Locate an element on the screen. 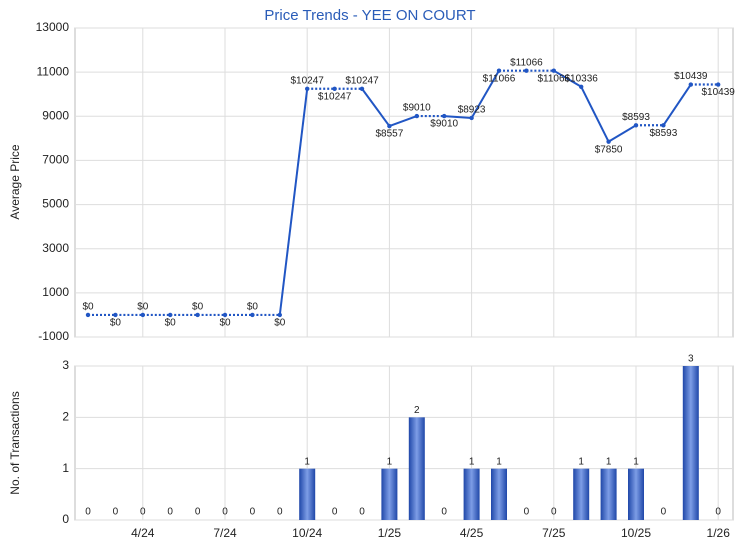  y-tick-label: 0 is located at coordinates (65, 519).